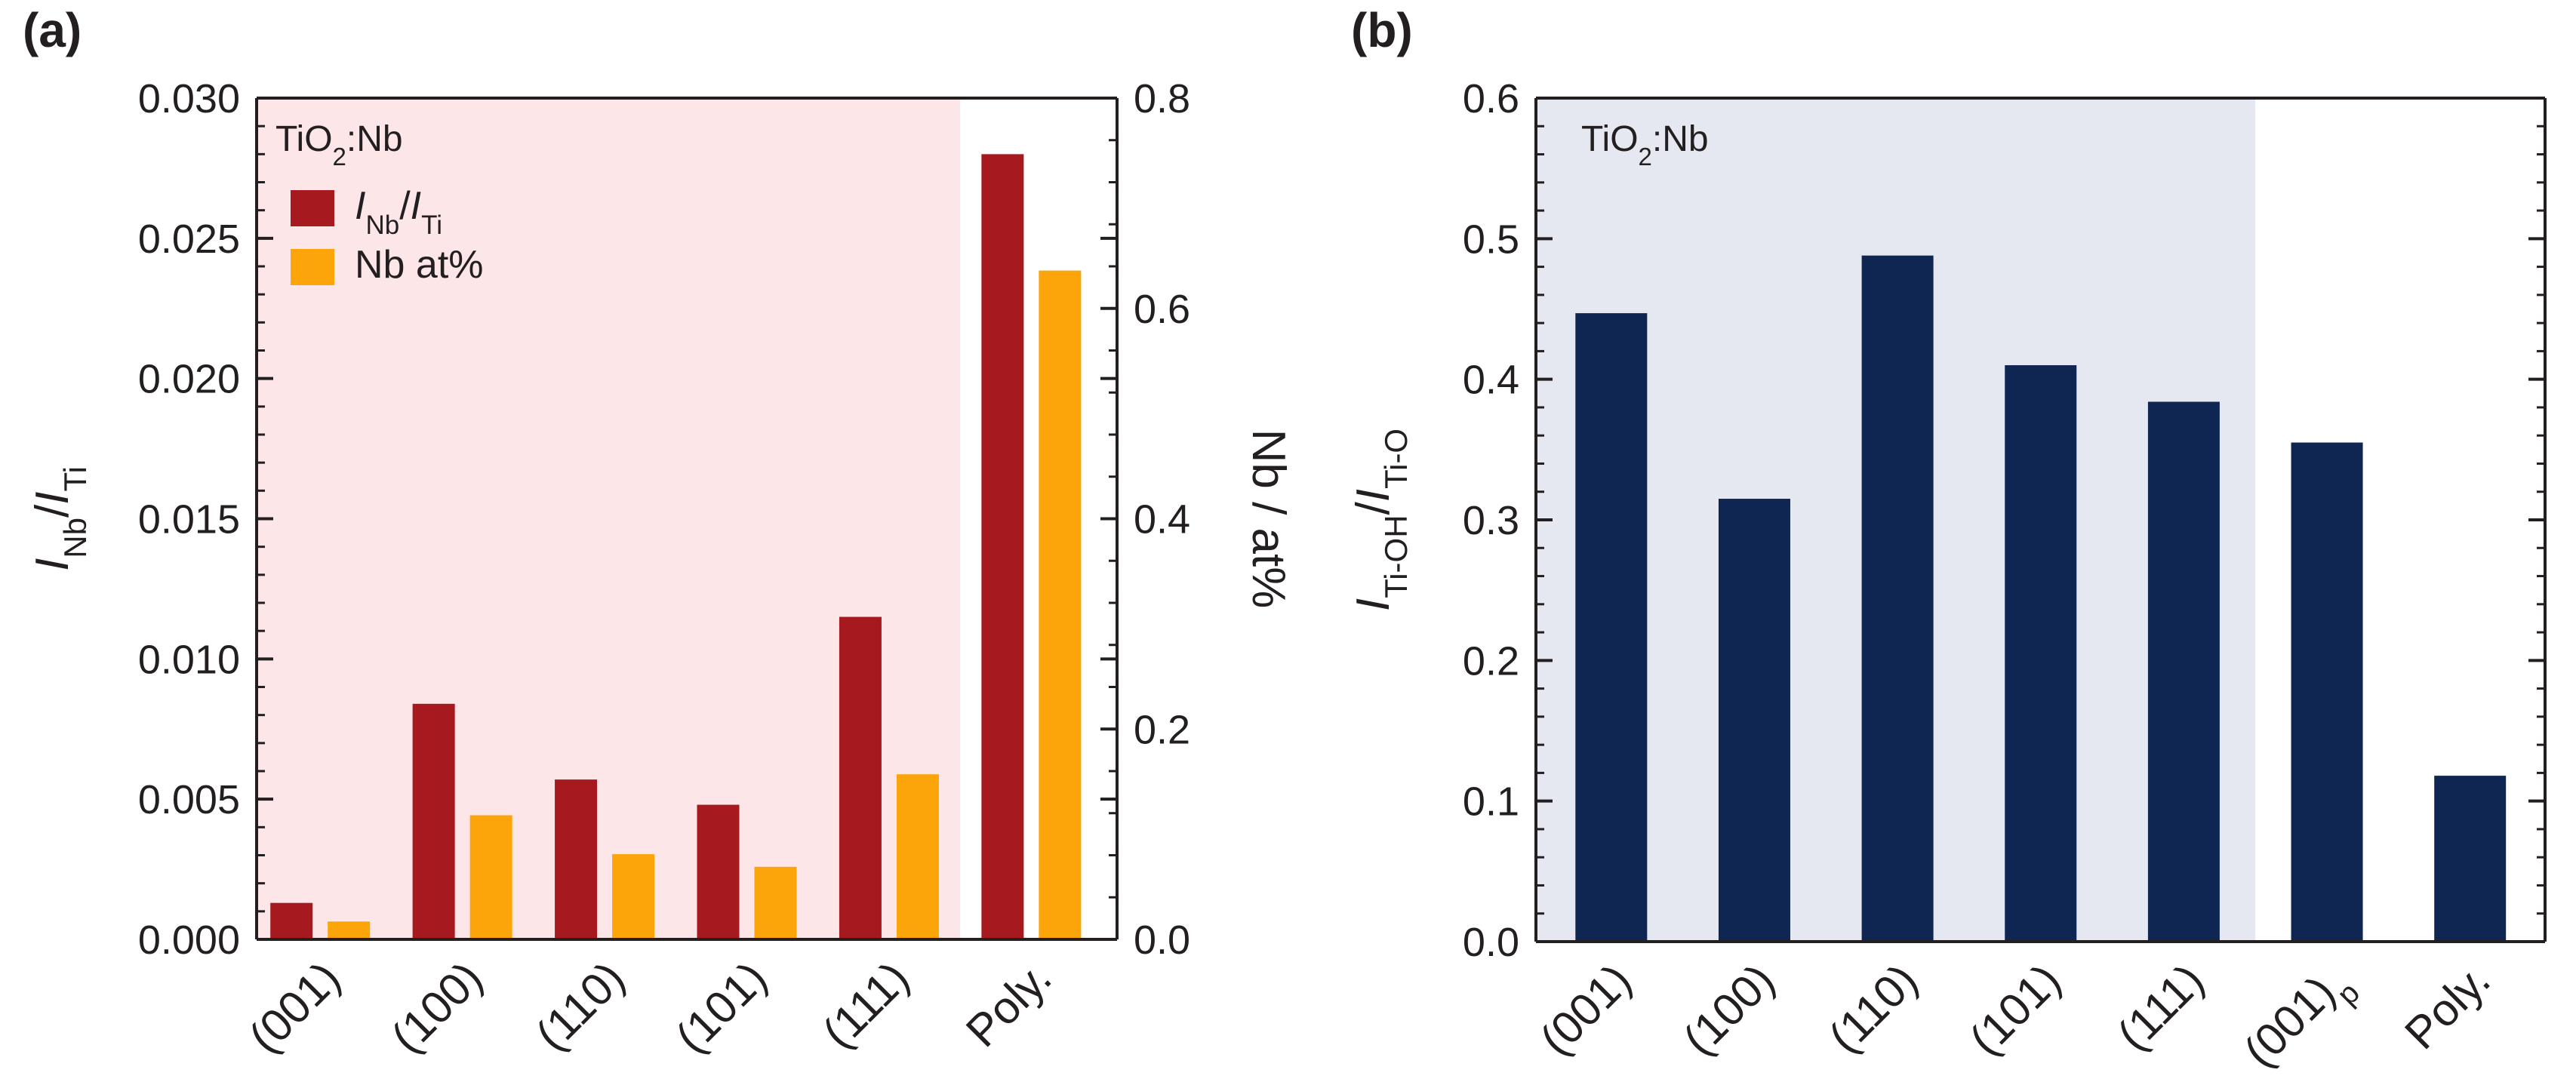 The height and width of the screenshot is (1088, 2576). What do you see at coordinates (1491, 661) in the screenshot?
I see `y-tick-label: 0.2` at bounding box center [1491, 661].